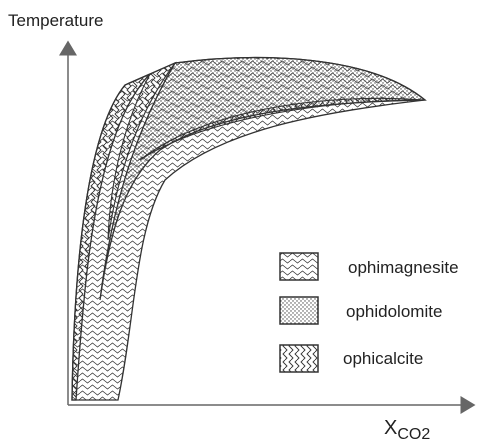  I want to click on legend-label: ophidolomite, so click(394, 311).